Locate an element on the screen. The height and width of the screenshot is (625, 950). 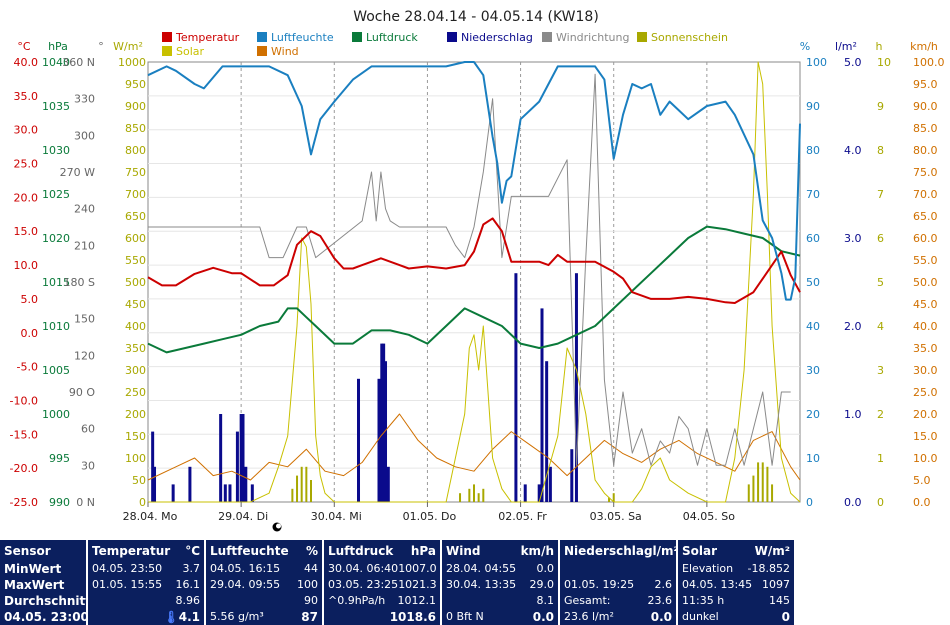
axis-tick-sunshine: 3 is located at coordinates (880, 370).